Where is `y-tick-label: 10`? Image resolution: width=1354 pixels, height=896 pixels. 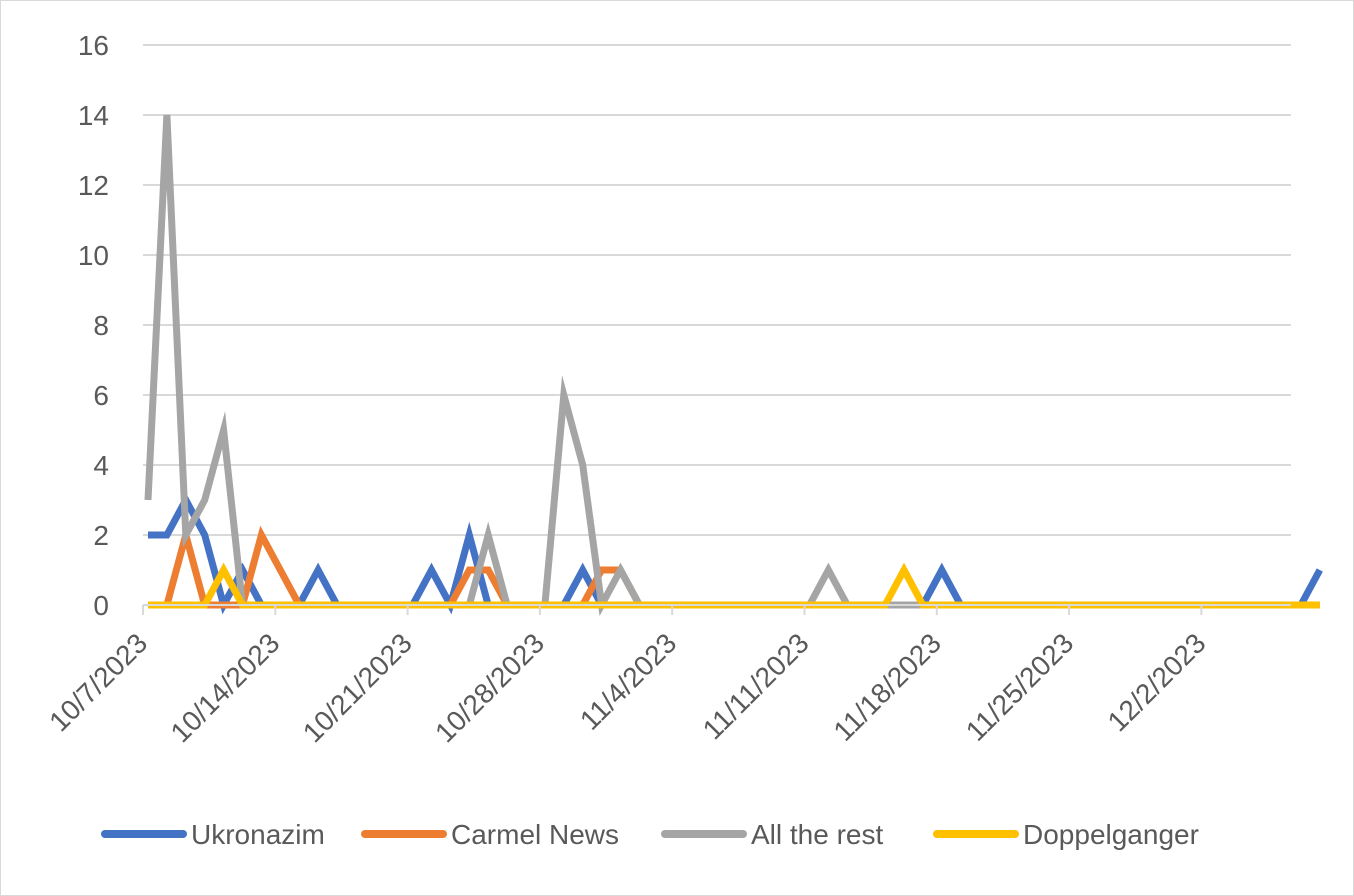 y-tick-label: 10 is located at coordinates (93, 255).